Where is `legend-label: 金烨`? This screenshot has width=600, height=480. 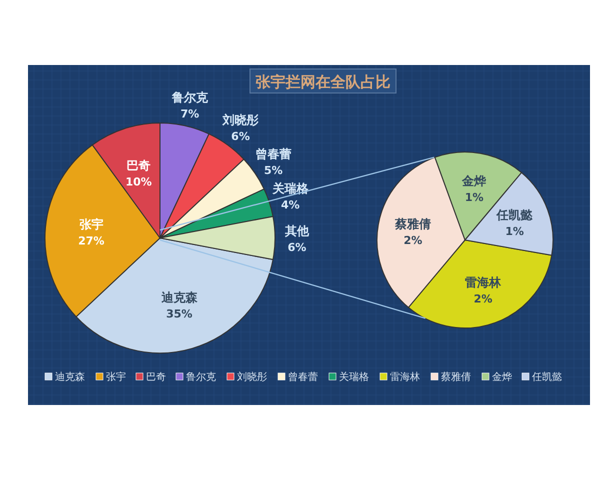 legend-label: 金烨 is located at coordinates (502, 377).